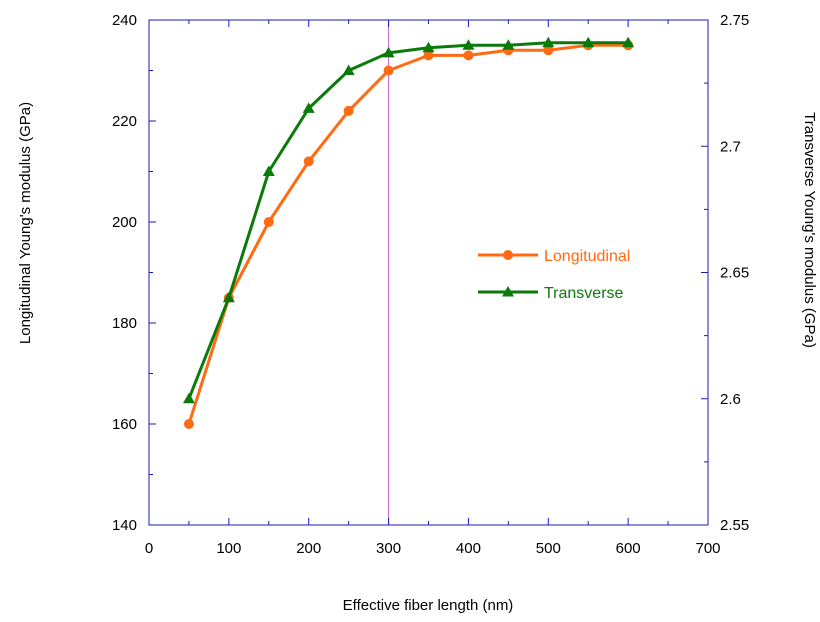  Describe the element at coordinates (25, 223) in the screenshot. I see `y-axis-title: Longitudinal Young's modulus (GPa)` at that location.